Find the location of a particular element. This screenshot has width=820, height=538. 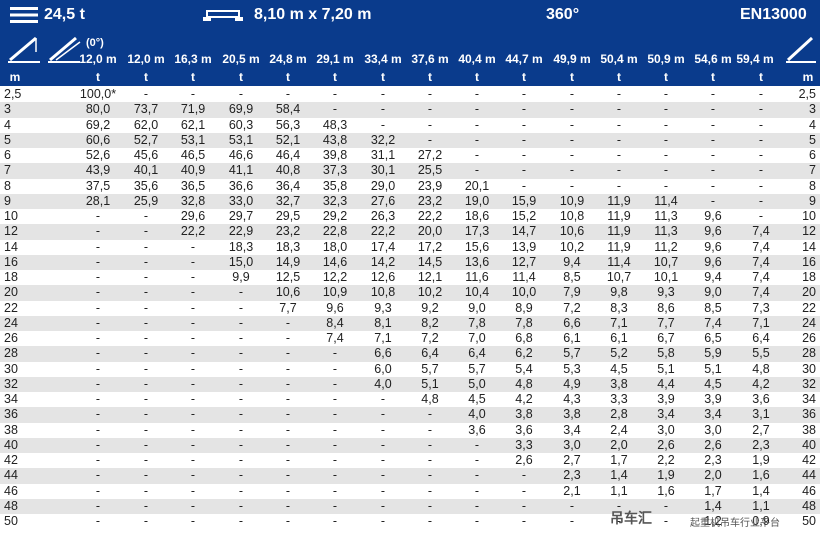

load-cell: 7,0 is located at coordinates (477, 338).